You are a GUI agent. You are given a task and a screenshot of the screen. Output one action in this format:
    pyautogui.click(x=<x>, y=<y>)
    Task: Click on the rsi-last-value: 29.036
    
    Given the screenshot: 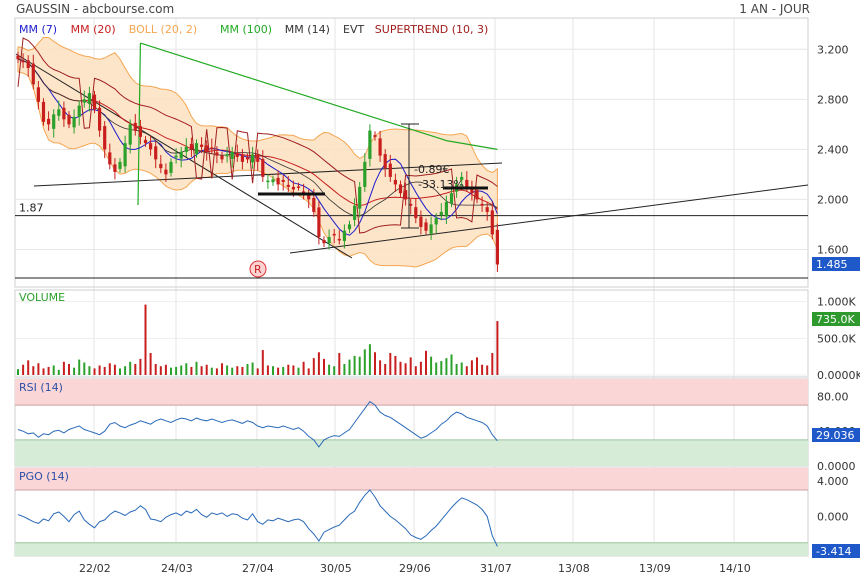 What is the action you would take?
    pyautogui.click(x=835, y=435)
    